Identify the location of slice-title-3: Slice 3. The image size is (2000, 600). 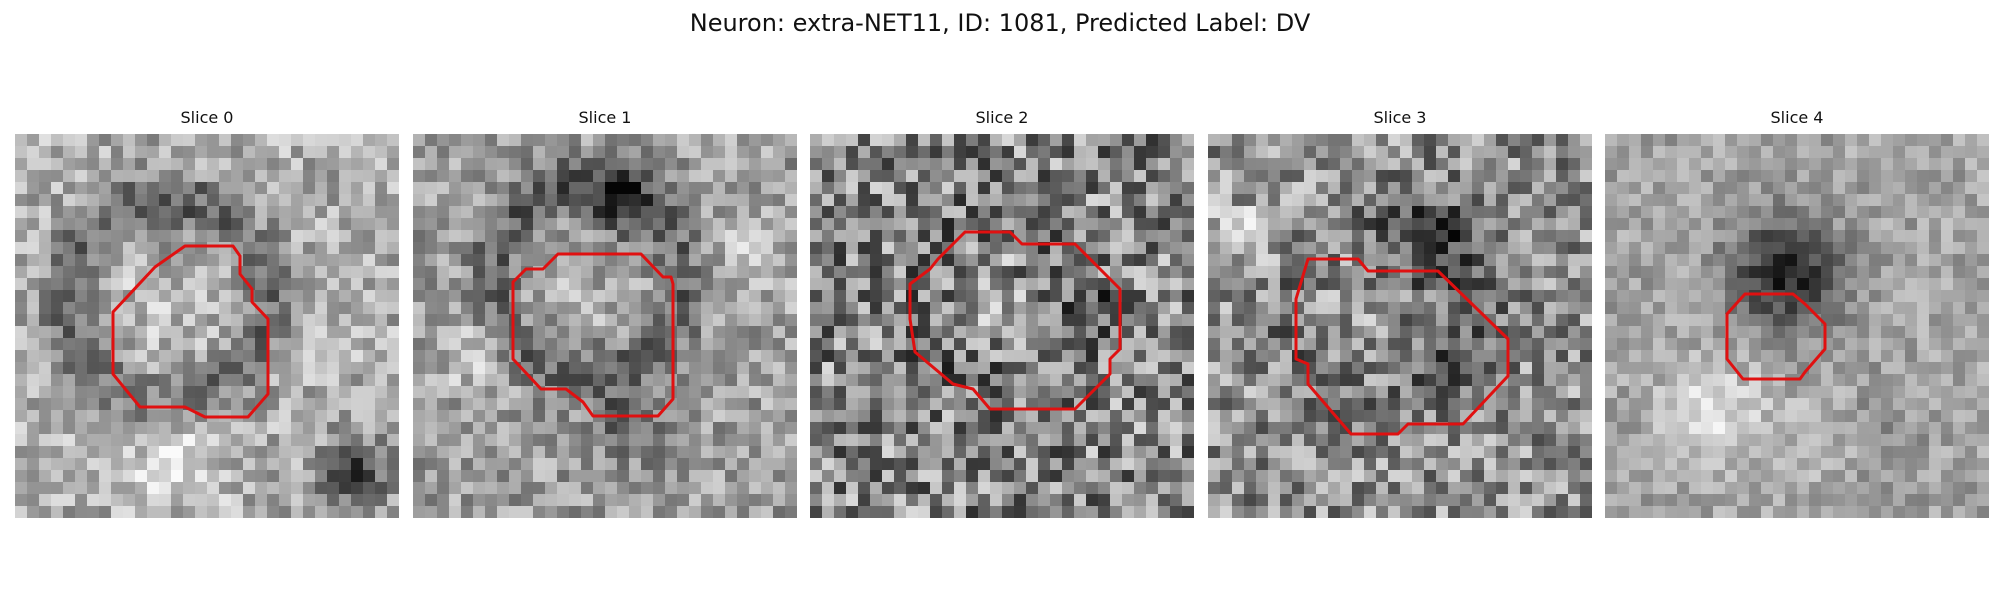
(1400, 117).